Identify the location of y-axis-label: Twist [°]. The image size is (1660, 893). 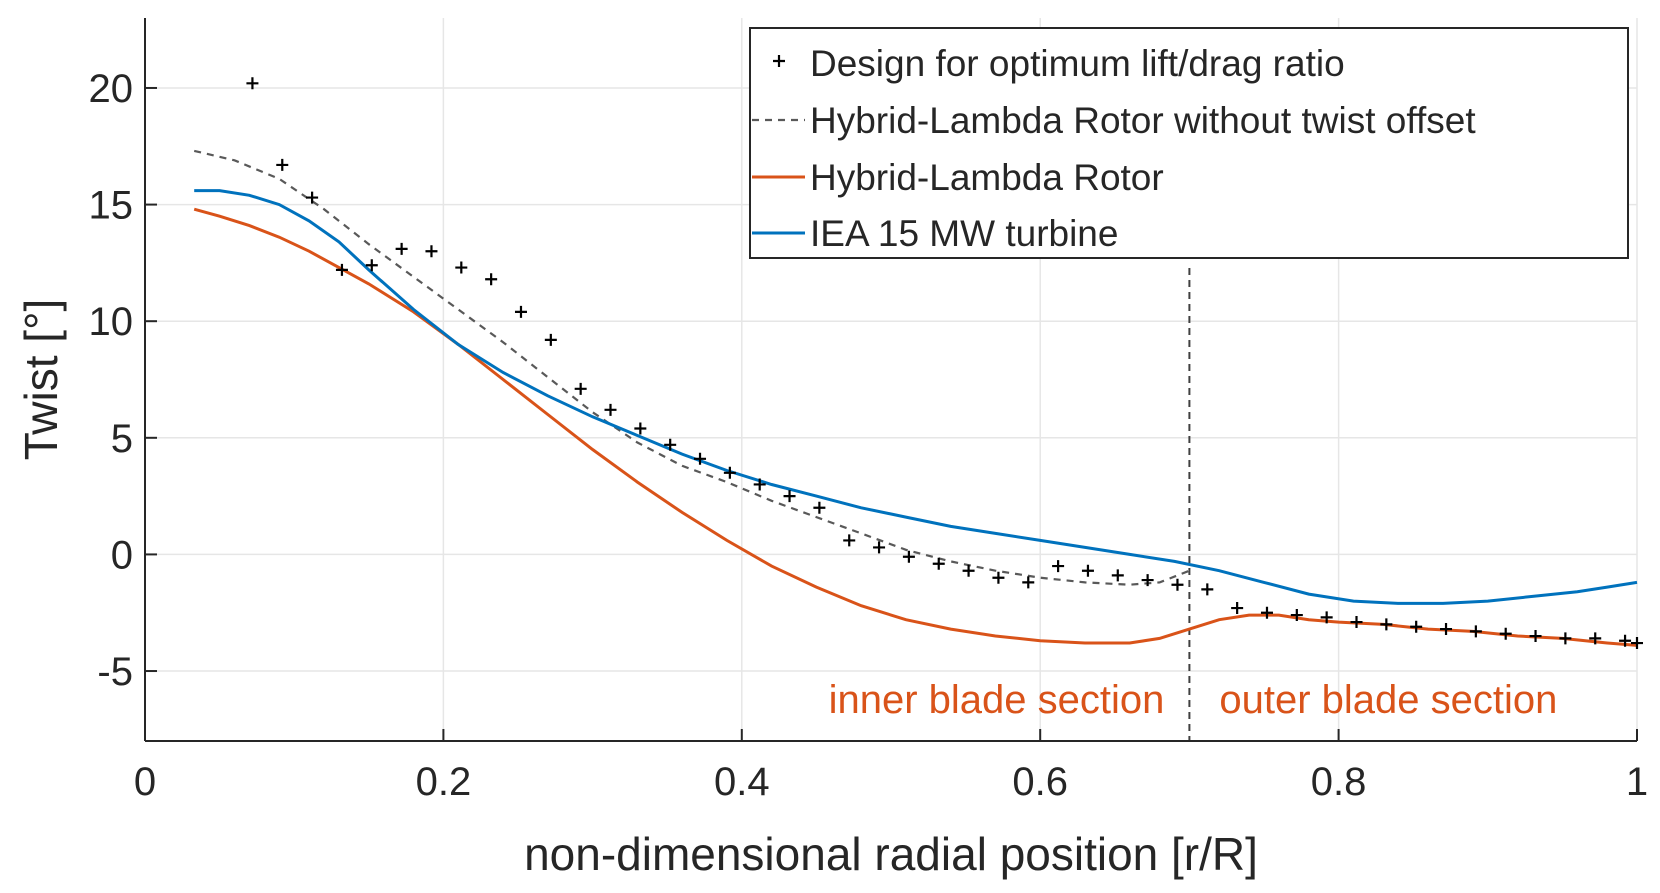
(41, 380).